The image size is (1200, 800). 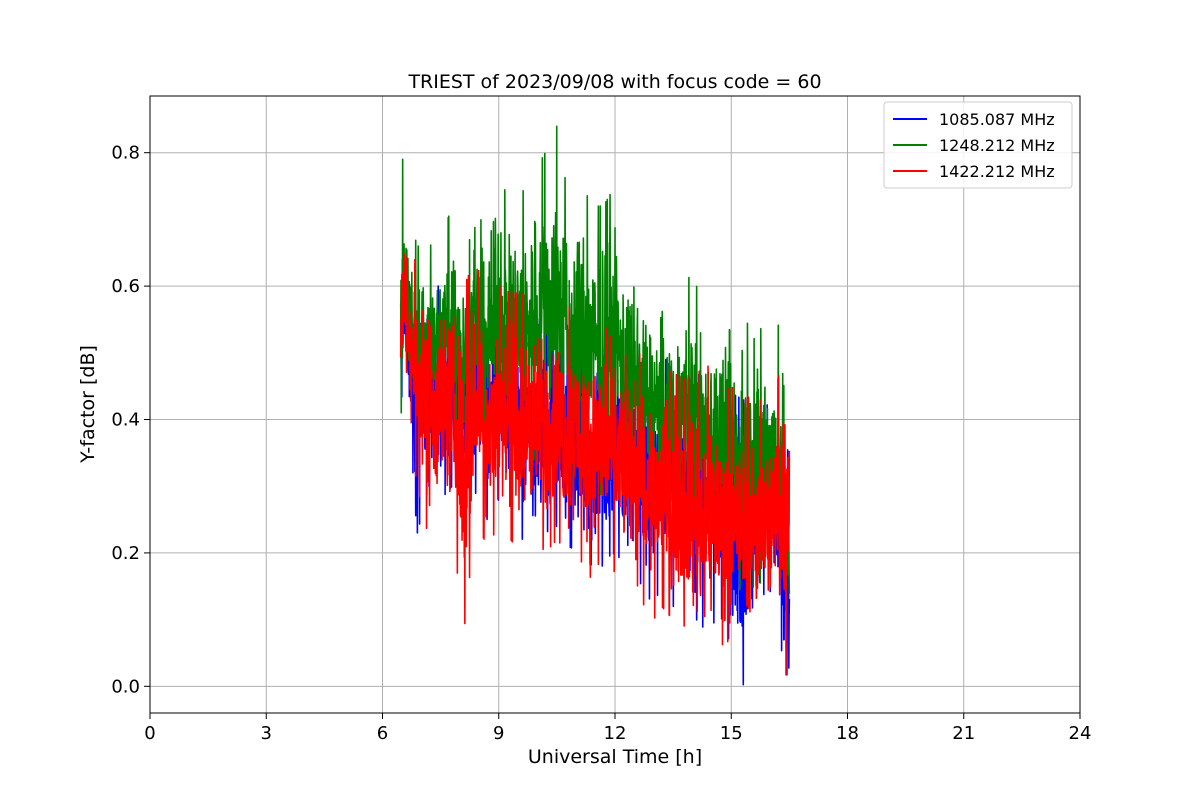 I want to click on y-tick-label: 0.6, so click(x=125, y=286).